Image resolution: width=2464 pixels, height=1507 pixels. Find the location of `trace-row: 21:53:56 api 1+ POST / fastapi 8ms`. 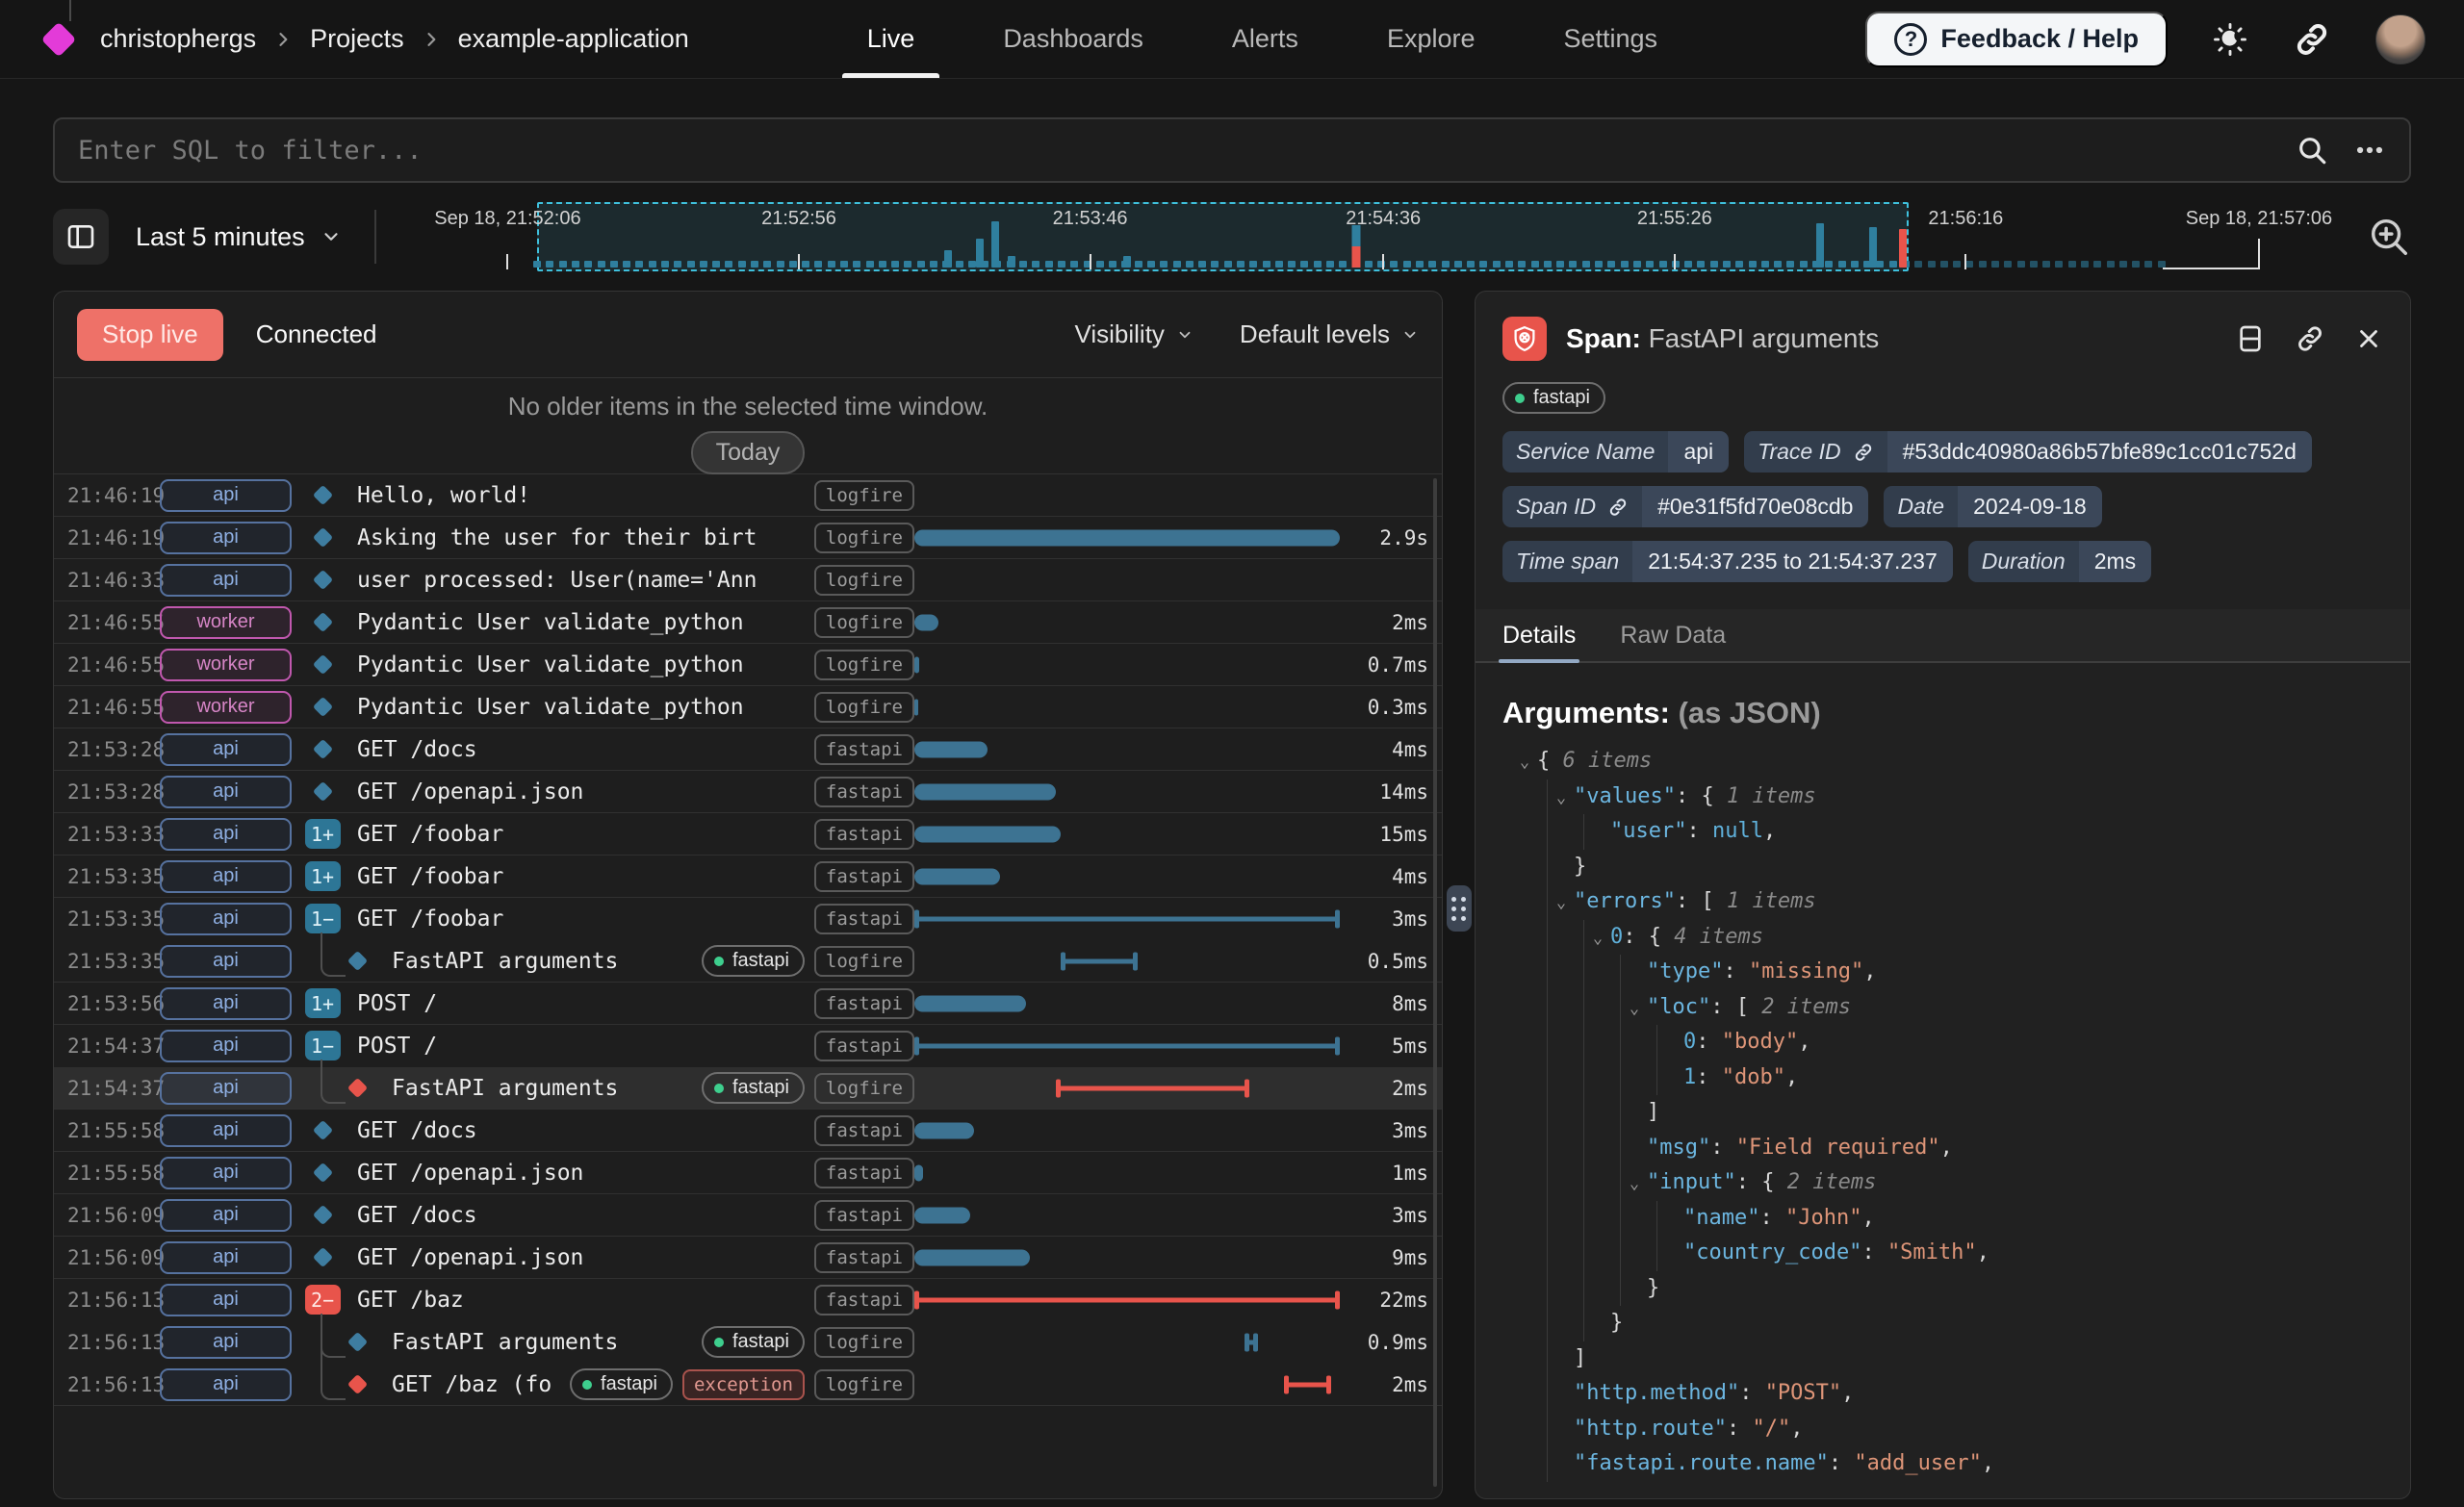

trace-row: 21:53:56 api 1+ POST / fastapi 8ms is located at coordinates (748, 1004).